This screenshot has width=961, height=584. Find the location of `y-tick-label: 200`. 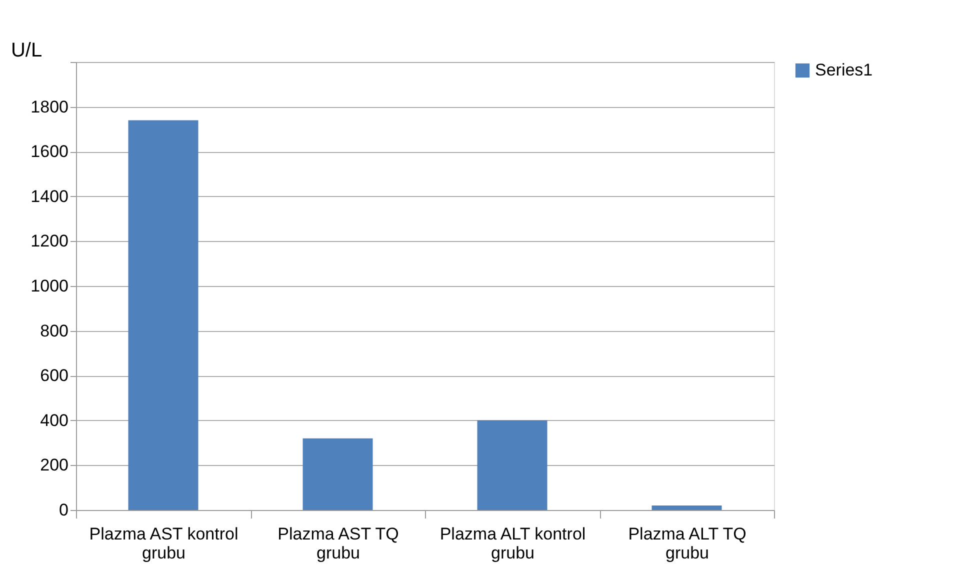

y-tick-label: 200 is located at coordinates (54, 465).